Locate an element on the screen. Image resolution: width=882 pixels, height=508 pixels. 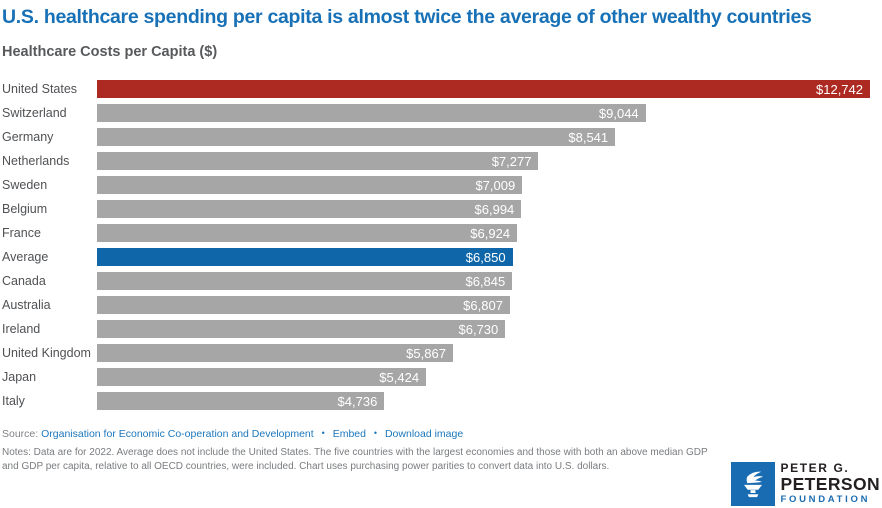
bar-track: $12,742 is located at coordinates (483, 89).